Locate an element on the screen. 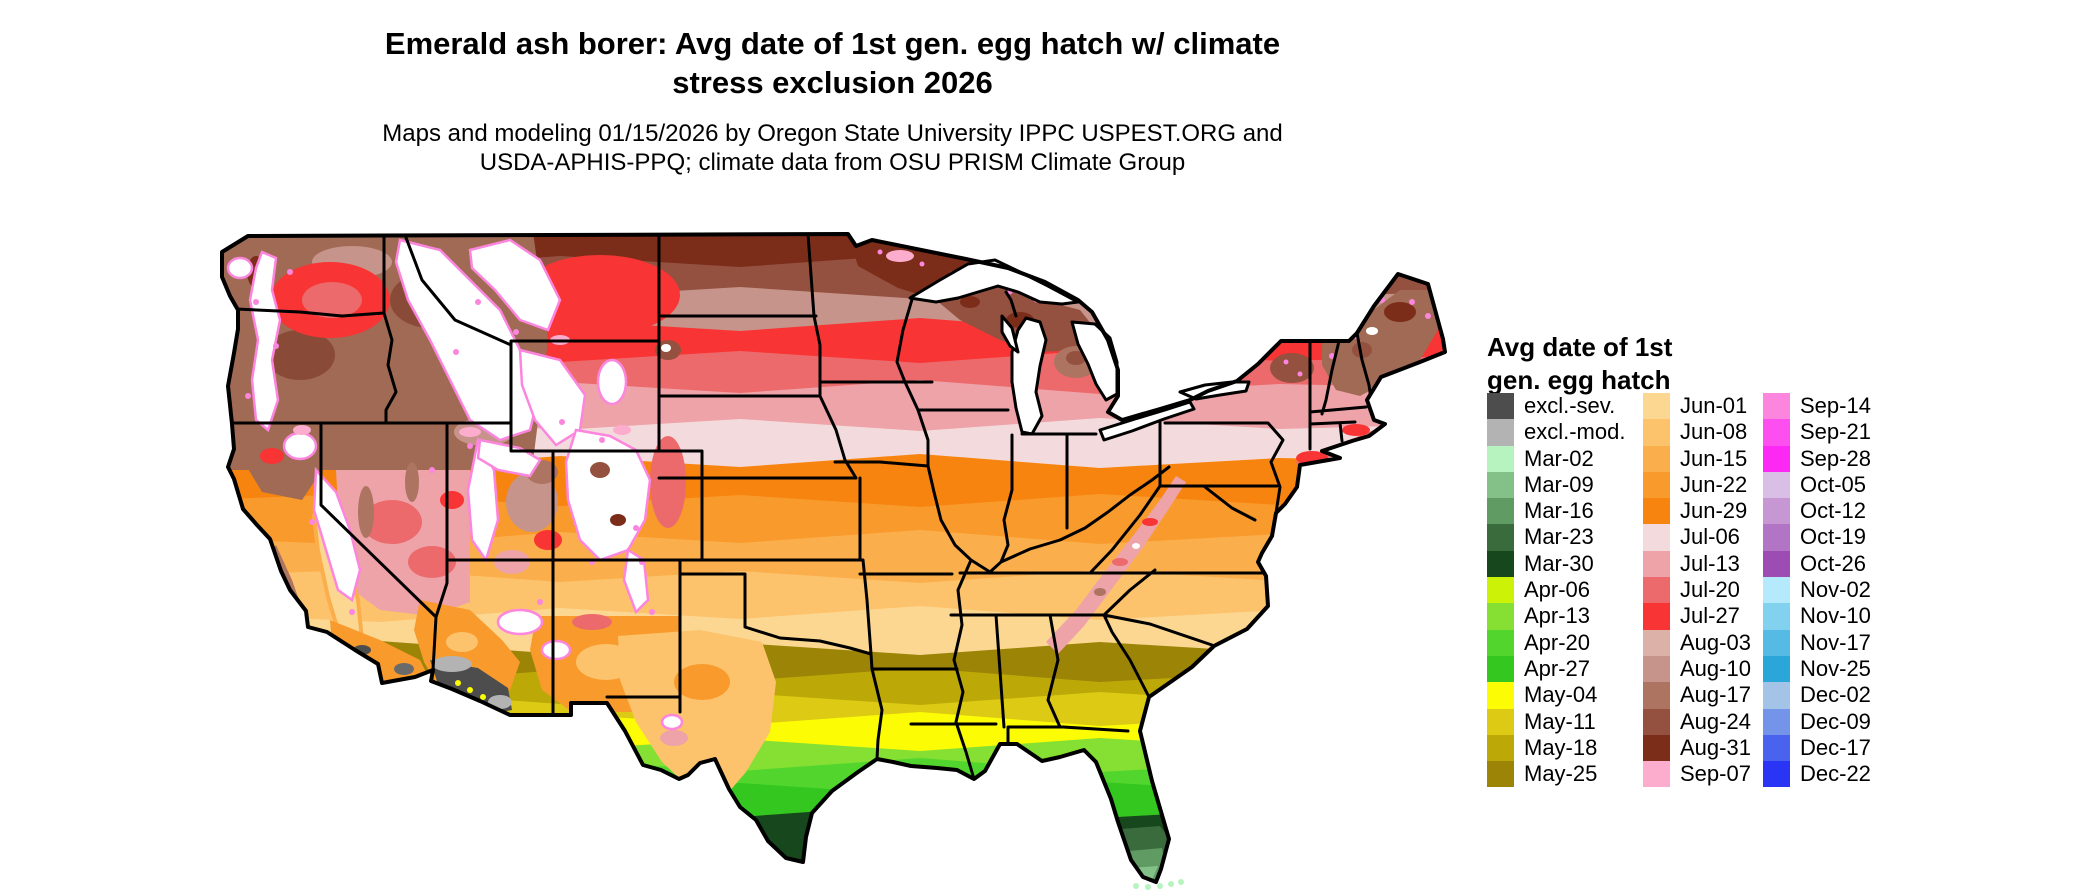 The image size is (2100, 892). legend-label: Apr-20 is located at coordinates (1557, 642).